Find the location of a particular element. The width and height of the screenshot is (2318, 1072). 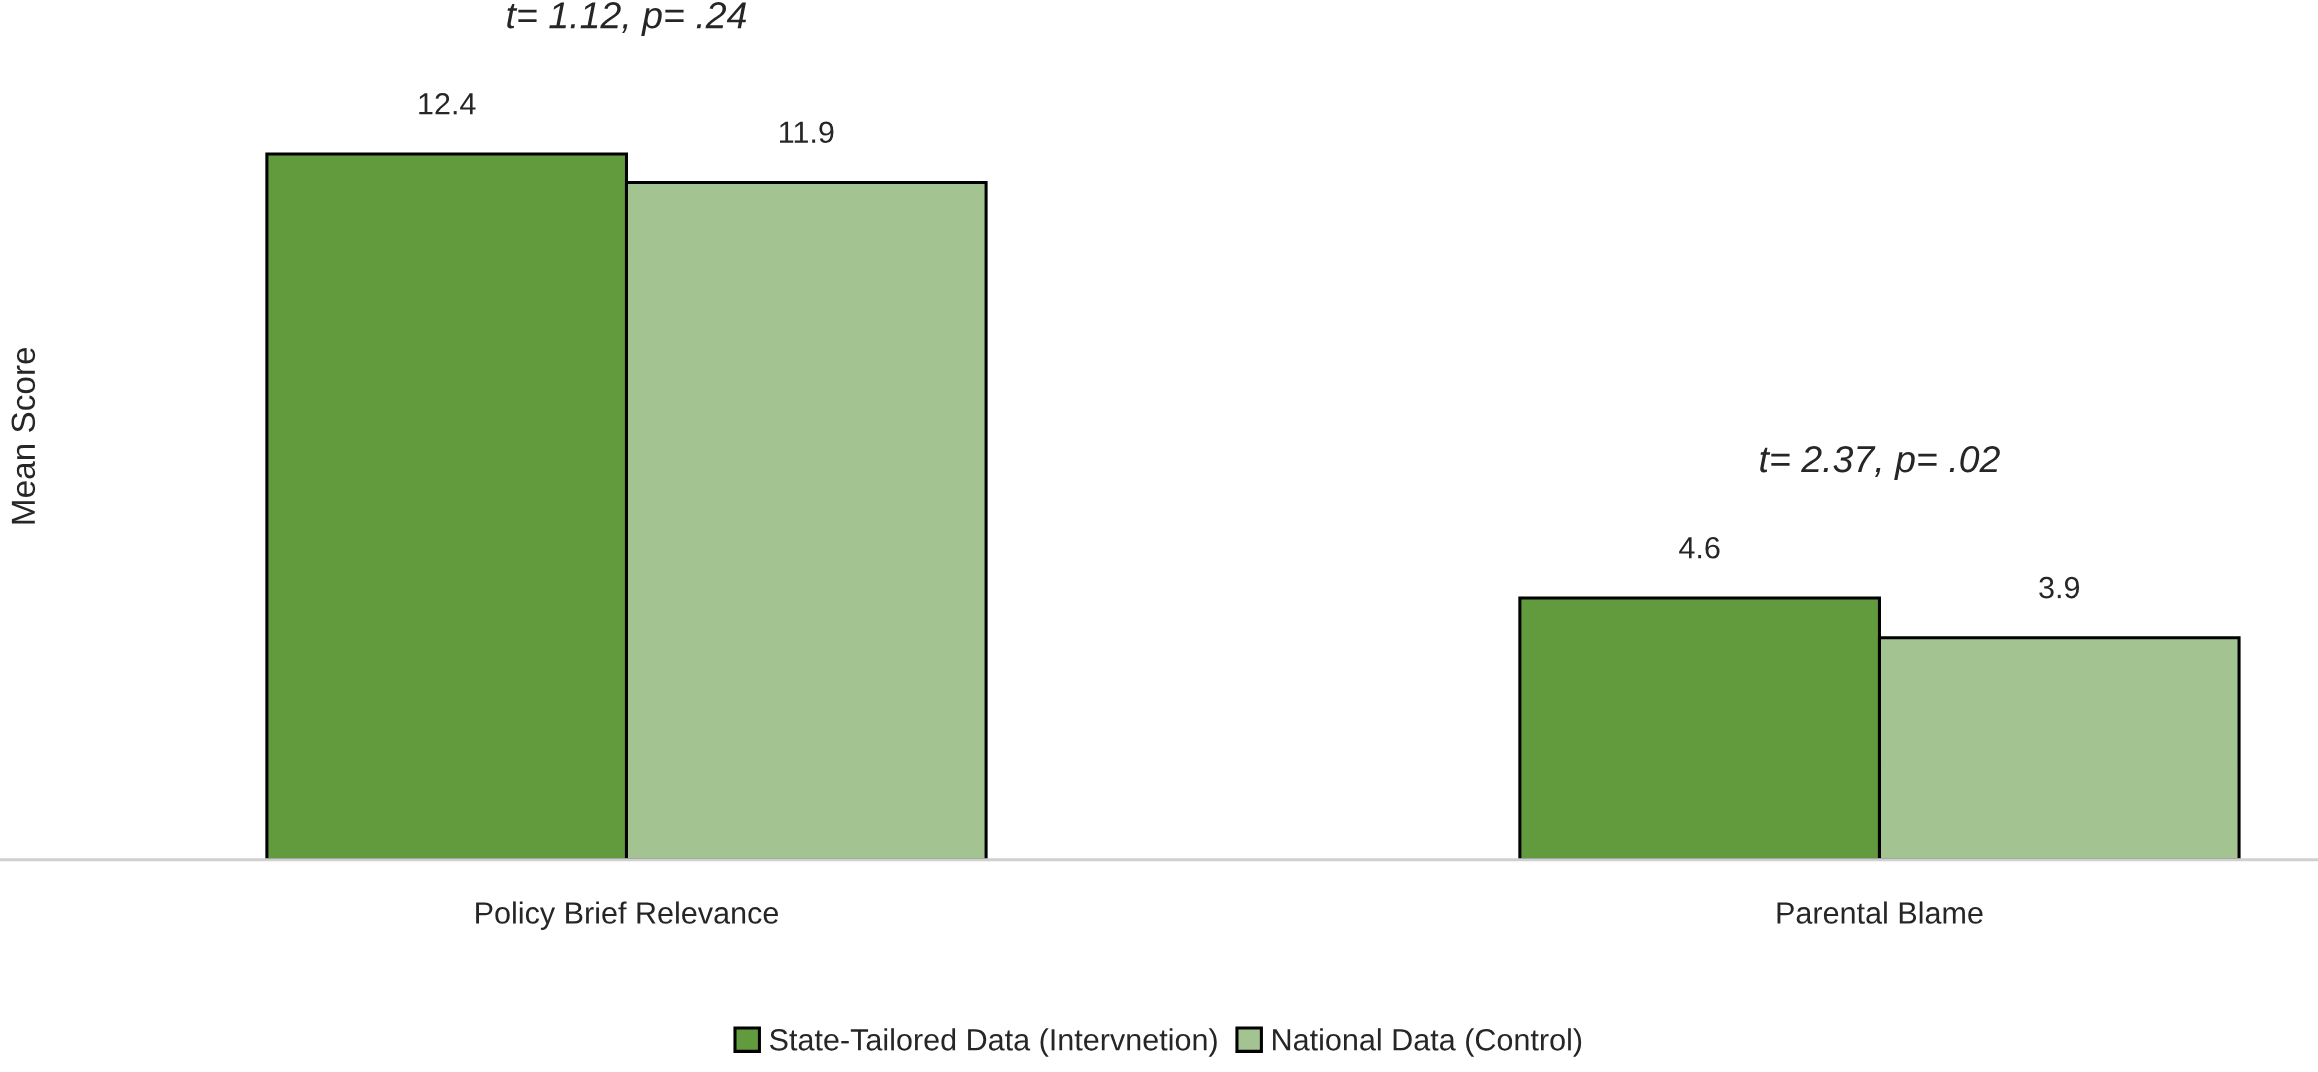

data-label: 3.9 is located at coordinates (2059, 587).